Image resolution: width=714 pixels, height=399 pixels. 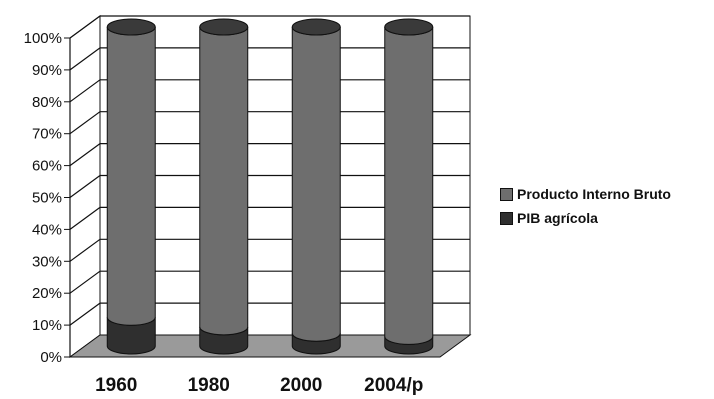 What do you see at coordinates (316, 27) in the screenshot?
I see `bar-cap-2000` at bounding box center [316, 27].